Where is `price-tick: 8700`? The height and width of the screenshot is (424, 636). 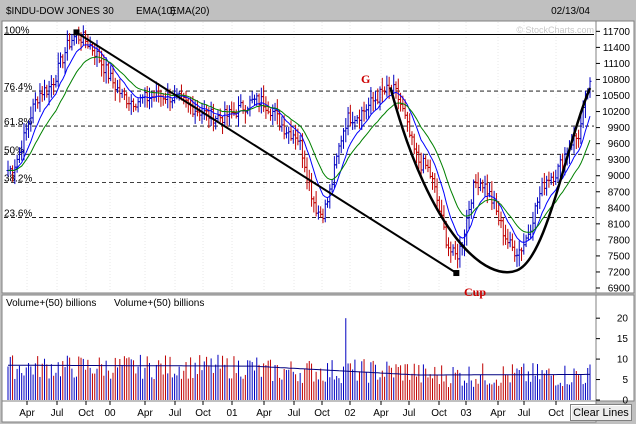
price-tick: 8700 is located at coordinates (619, 192).